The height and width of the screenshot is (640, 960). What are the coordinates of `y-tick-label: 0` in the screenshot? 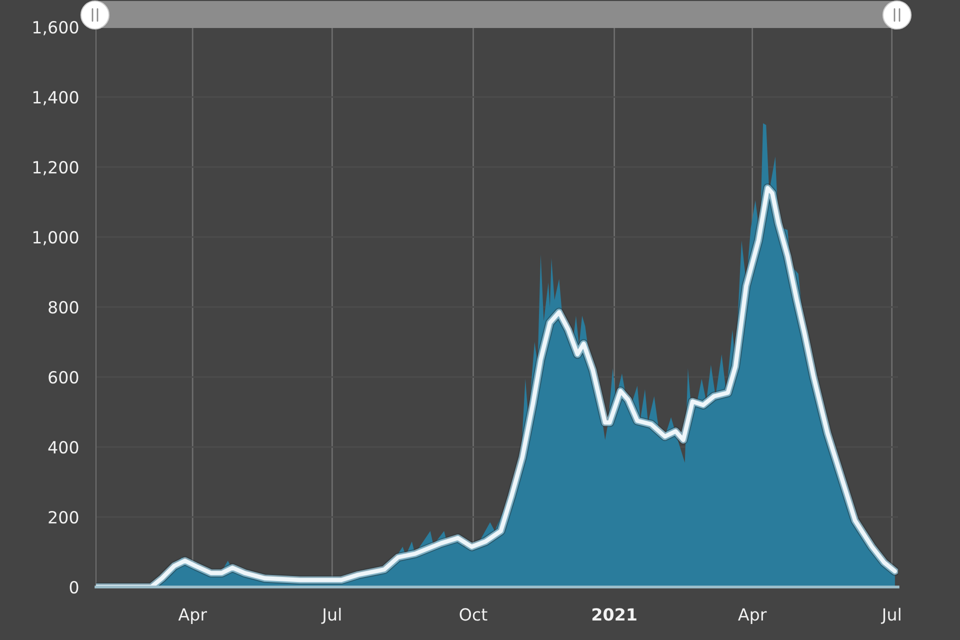 It's located at (74, 587).